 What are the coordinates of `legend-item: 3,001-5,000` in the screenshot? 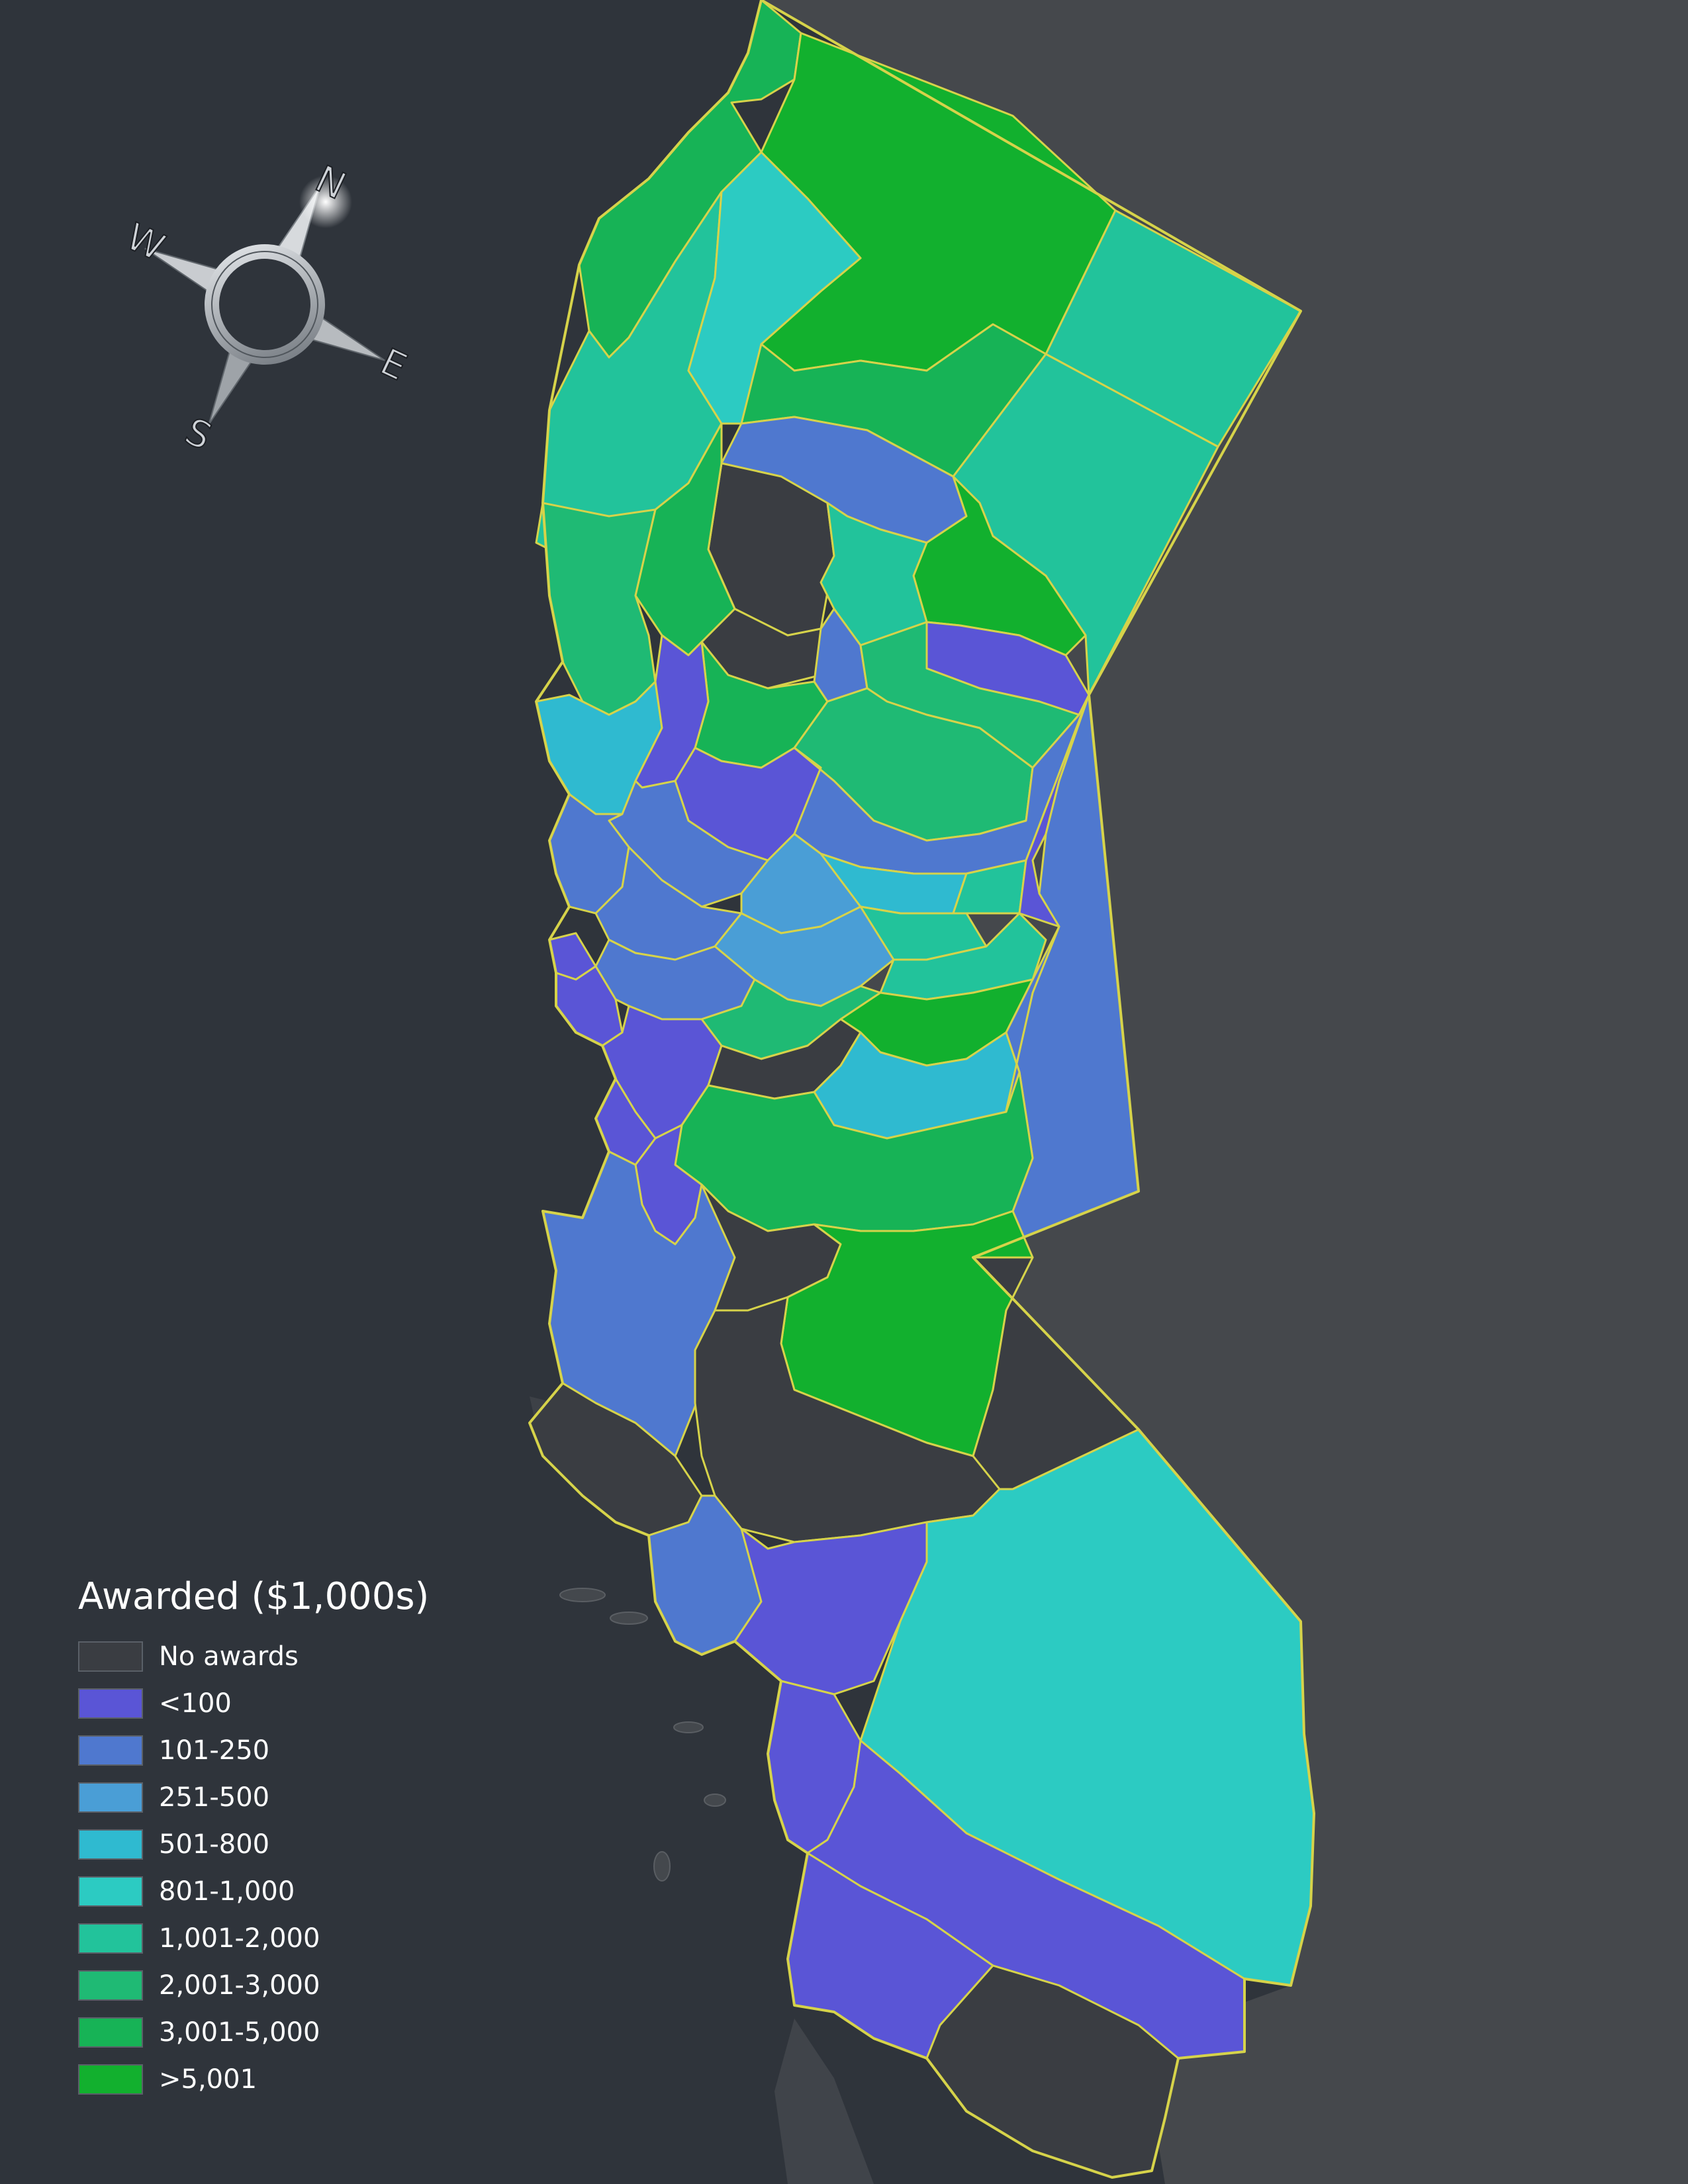 It's located at (276, 2033).